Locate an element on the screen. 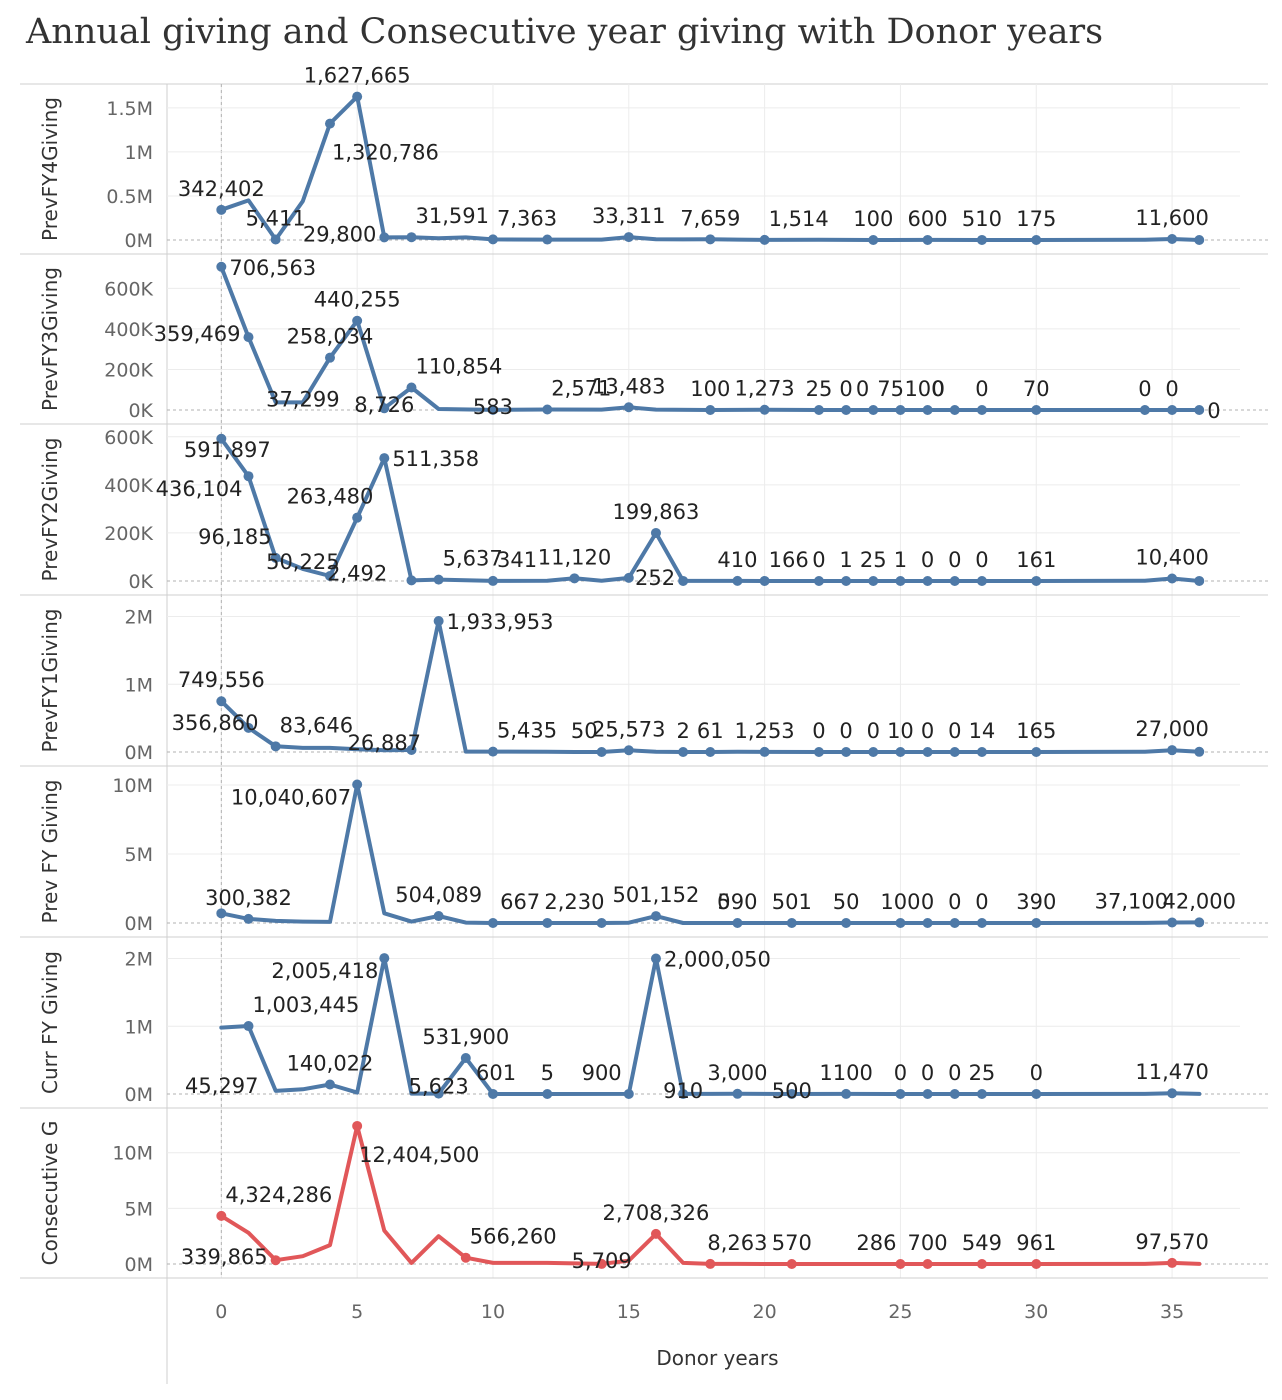 This screenshot has width=1282, height=1400. x-tick-label: 35 is located at coordinates (1172, 1312).